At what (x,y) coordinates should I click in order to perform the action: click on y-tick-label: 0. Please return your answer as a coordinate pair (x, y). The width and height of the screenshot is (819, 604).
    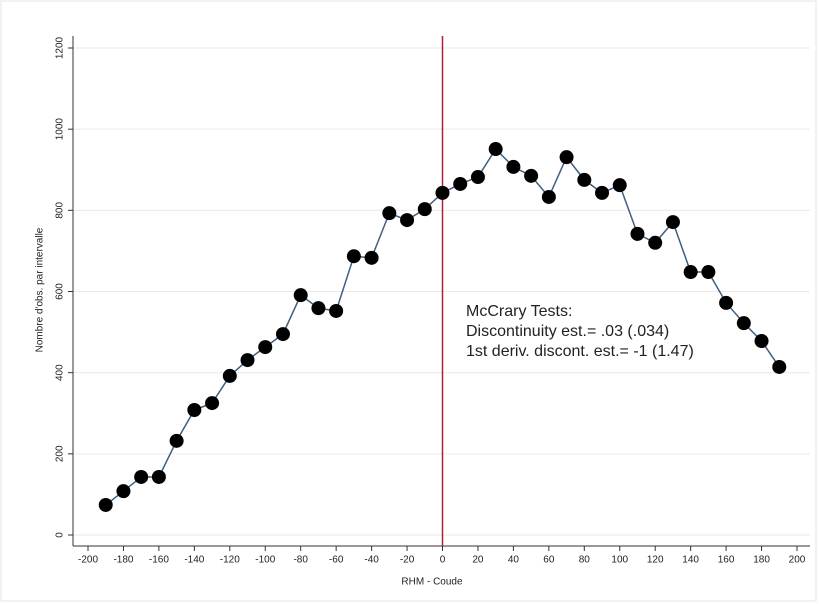
    Looking at the image, I should click on (60, 535).